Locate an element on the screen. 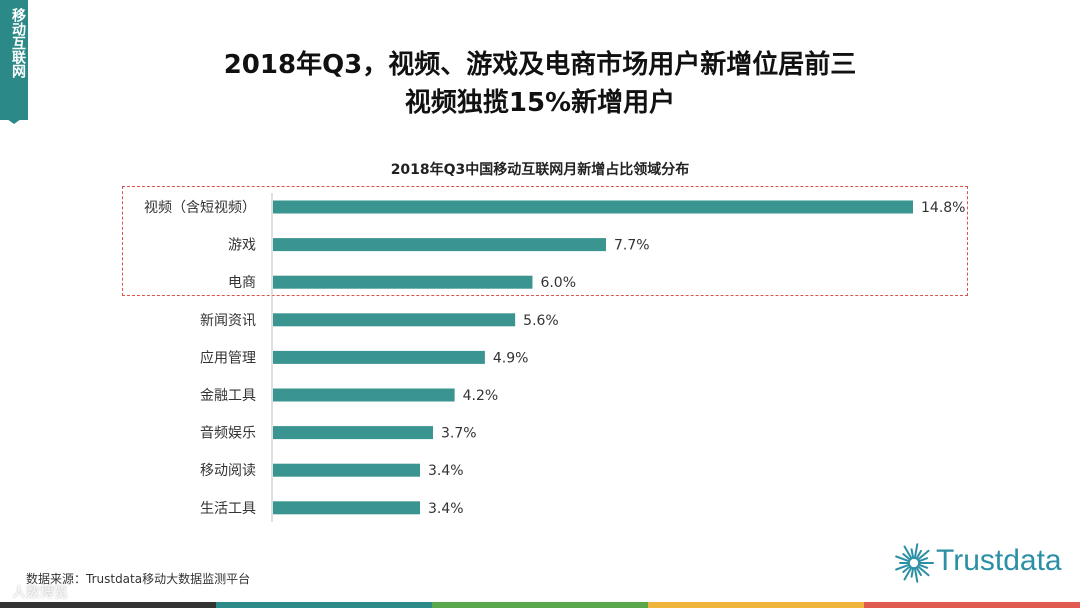  category-label: 音频娱乐 is located at coordinates (228, 433).